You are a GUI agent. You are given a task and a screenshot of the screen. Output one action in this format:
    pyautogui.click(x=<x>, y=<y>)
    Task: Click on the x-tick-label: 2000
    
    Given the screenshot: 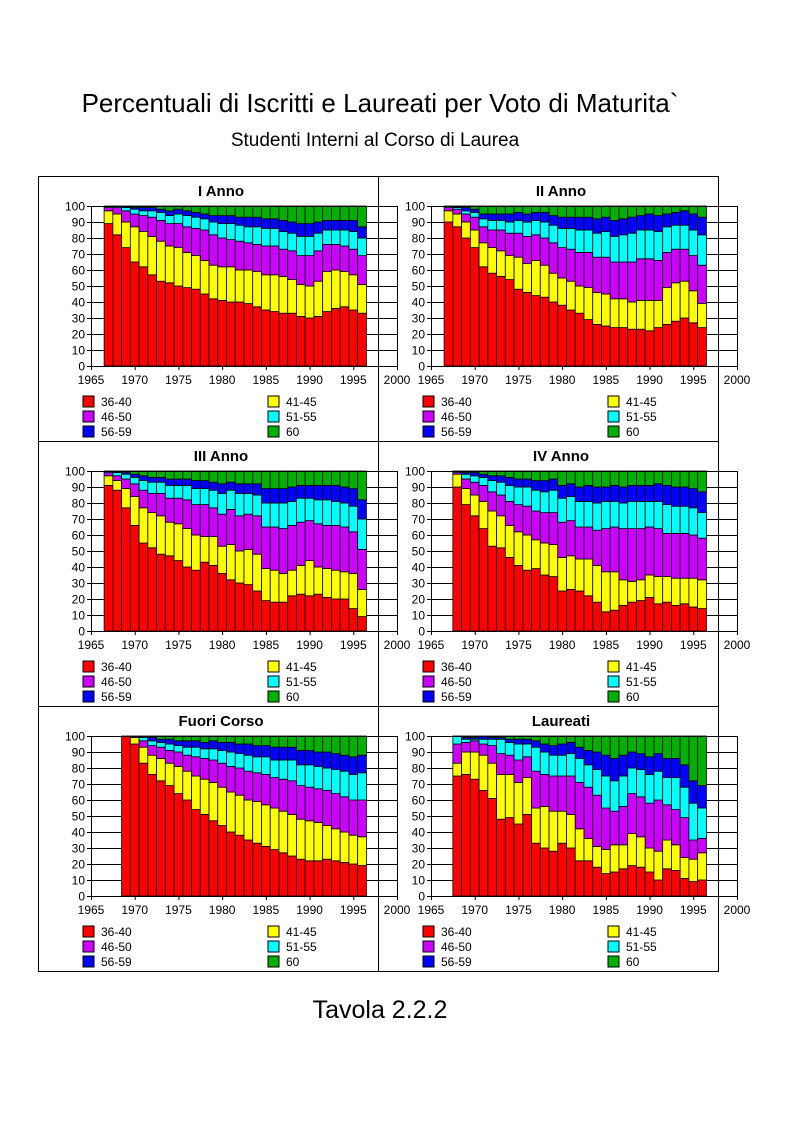 What is the action you would take?
    pyautogui.click(x=397, y=380)
    